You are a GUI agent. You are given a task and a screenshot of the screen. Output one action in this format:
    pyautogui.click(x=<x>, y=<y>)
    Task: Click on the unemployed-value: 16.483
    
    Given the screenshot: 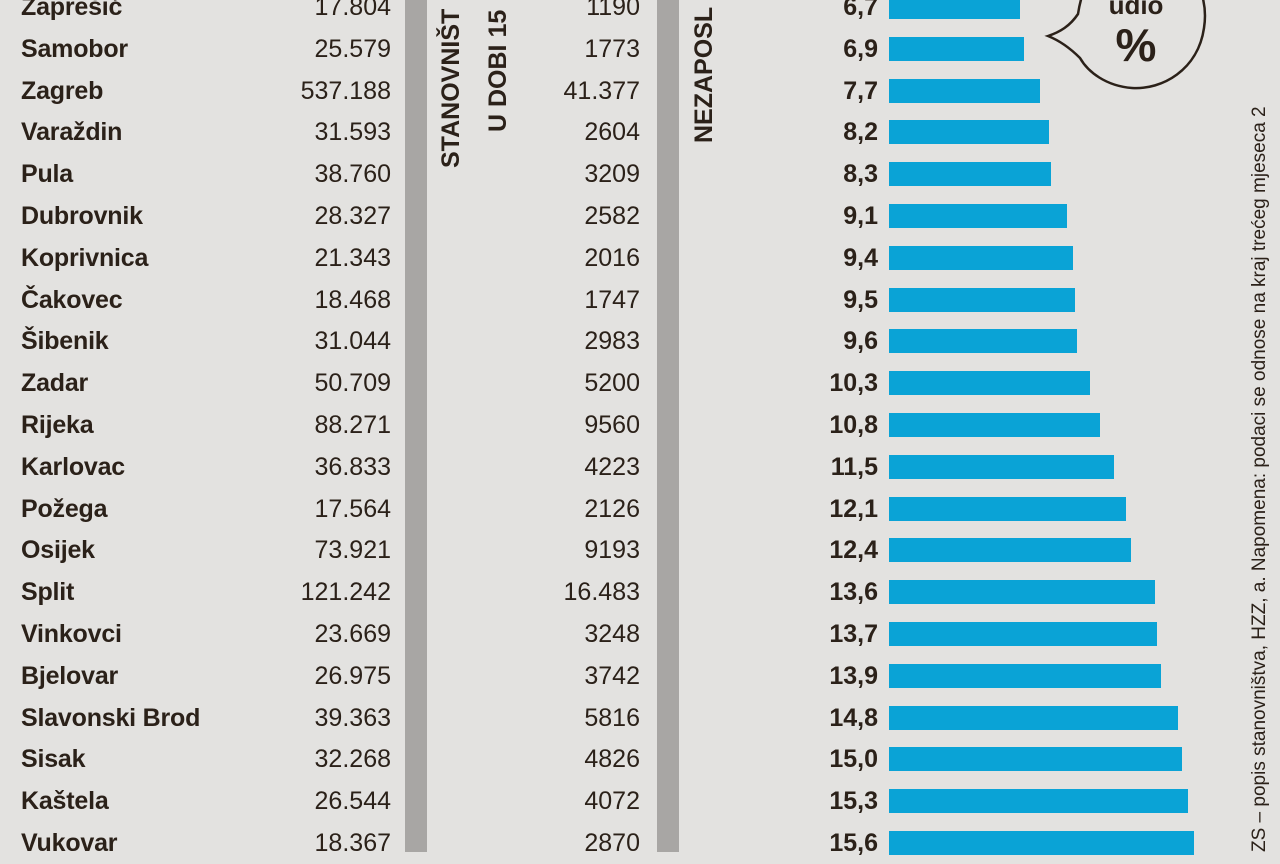 What is the action you would take?
    pyautogui.click(x=601, y=592)
    